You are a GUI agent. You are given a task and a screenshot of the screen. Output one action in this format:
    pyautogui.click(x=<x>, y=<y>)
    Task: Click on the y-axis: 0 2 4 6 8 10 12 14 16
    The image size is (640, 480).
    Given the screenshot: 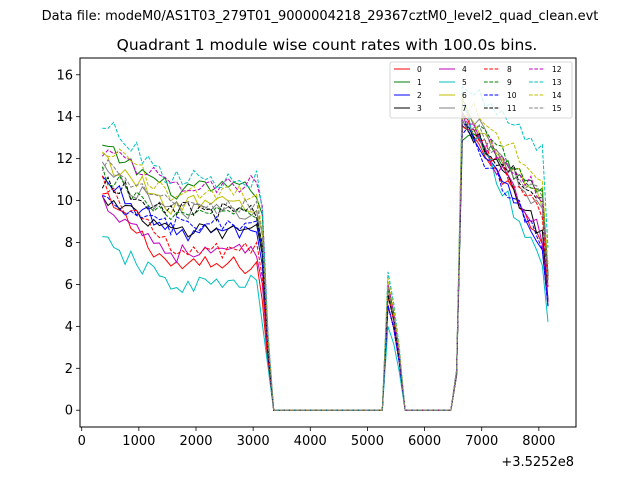 What is the action you would take?
    pyautogui.click(x=68, y=243)
    